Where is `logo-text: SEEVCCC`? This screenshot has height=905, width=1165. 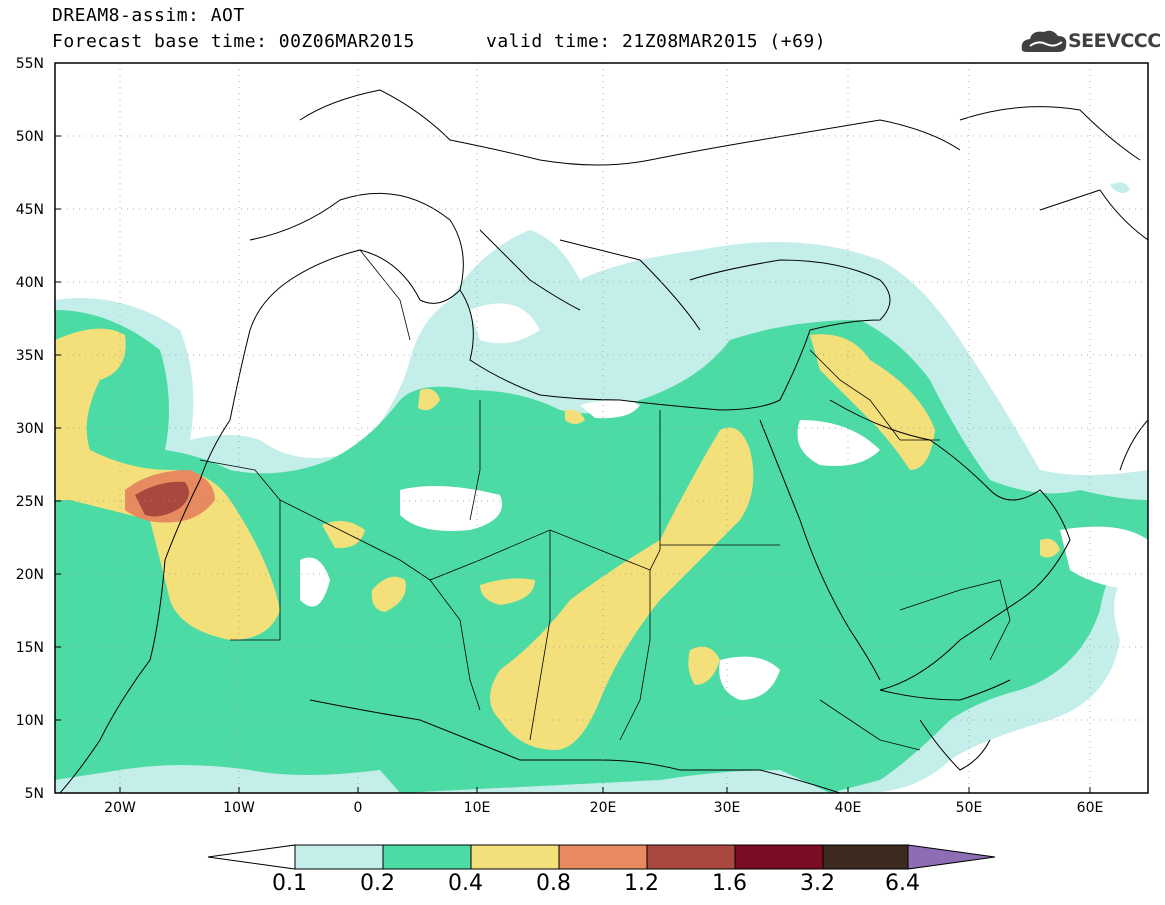
logo-text: SEEVCCC is located at coordinates (1114, 41).